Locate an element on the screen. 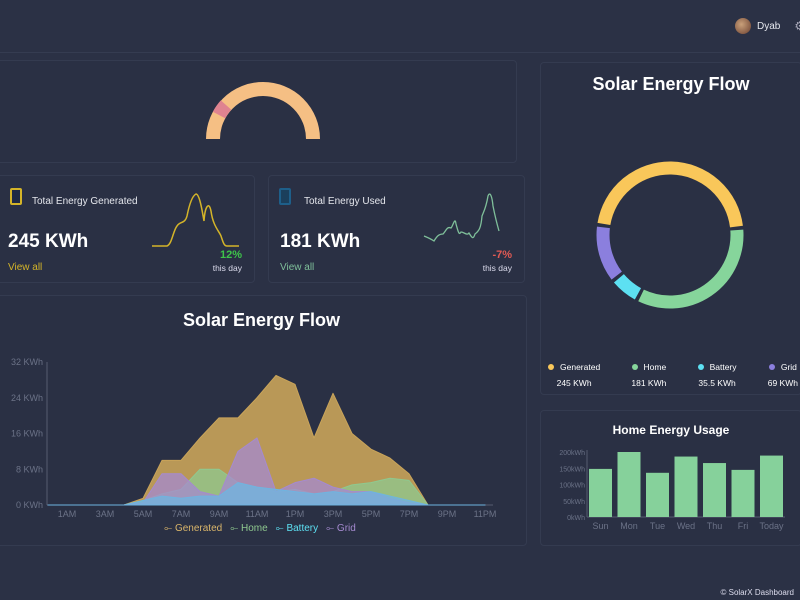 This screenshot has height=600, width=800. gauge-panel is located at coordinates (258, 111).